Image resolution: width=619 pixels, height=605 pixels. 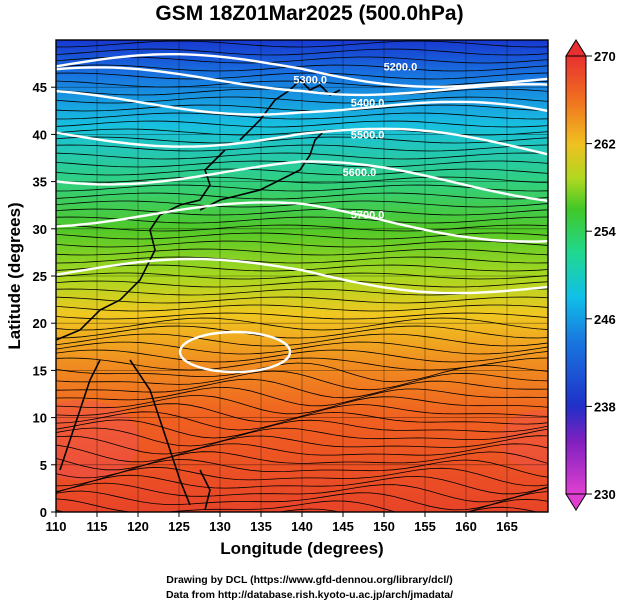 What do you see at coordinates (309, 13) in the screenshot?
I see `chart-title: GSM 18Z01Mar2025 (500.0hPa)` at bounding box center [309, 13].